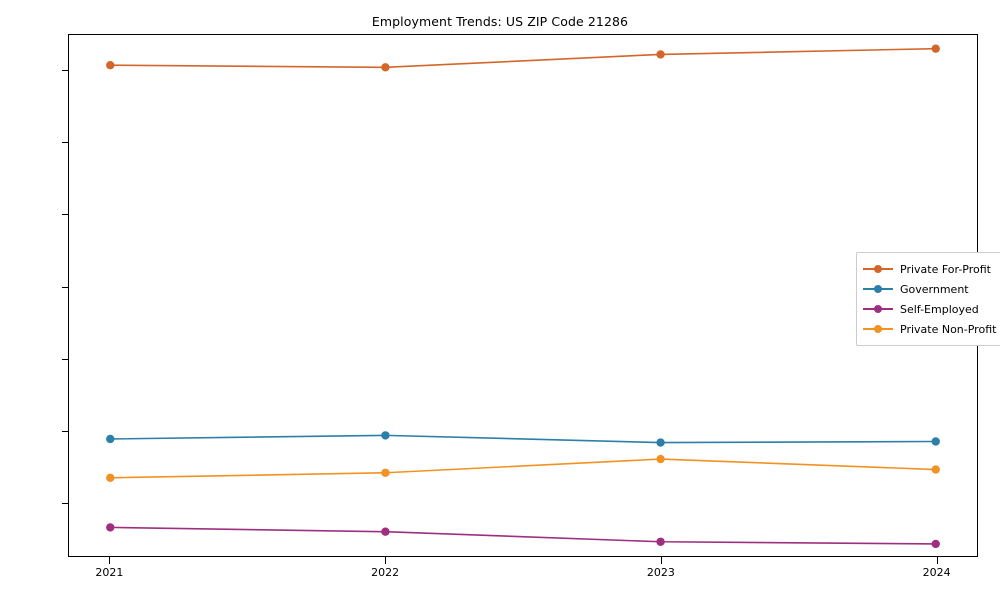 This screenshot has height=600, width=1000. I want to click on legend-item-private-non-profit: Private Non-Profit, so click(929, 329).